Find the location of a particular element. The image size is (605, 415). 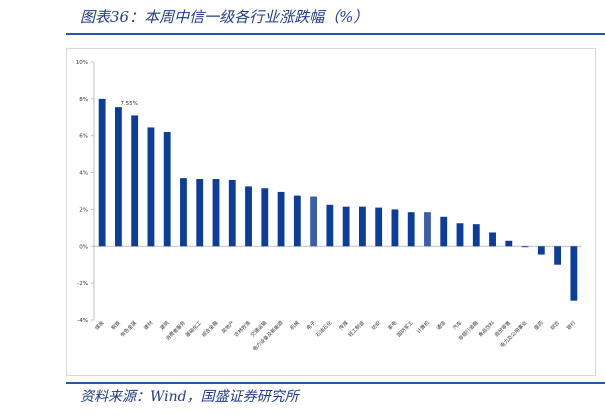

x-tick-label: 通信 is located at coordinates (441, 325).